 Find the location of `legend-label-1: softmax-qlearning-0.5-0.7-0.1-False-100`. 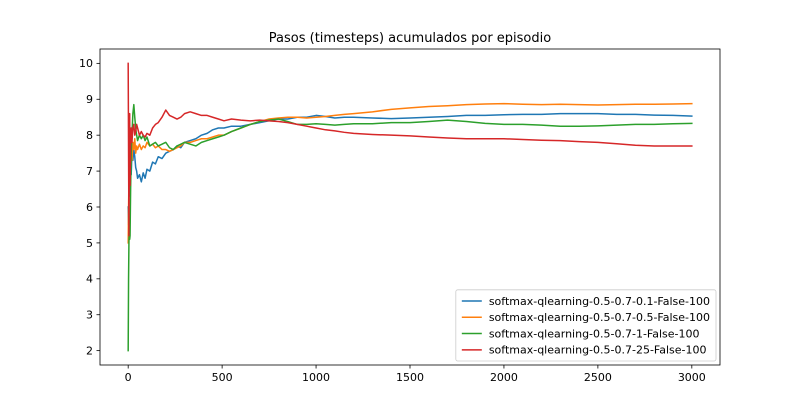

legend-label-1: softmax-qlearning-0.5-0.7-0.1-False-100 is located at coordinates (599, 301).